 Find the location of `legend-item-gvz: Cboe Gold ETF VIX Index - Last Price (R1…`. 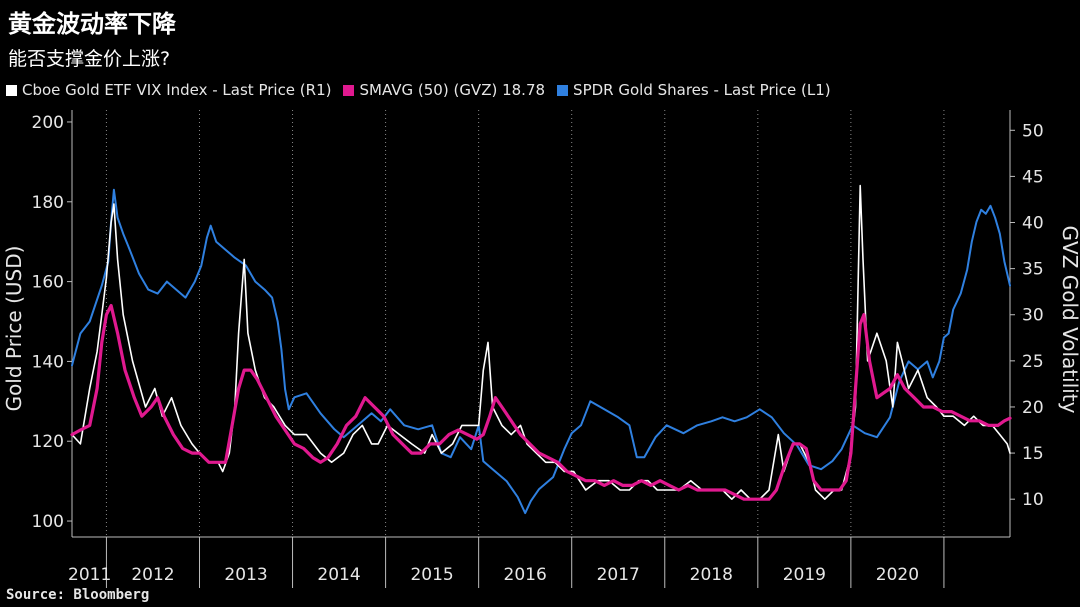

legend-item-gvz: Cboe Gold ETF VIX Index - Last Price (R1… is located at coordinates (168, 90).